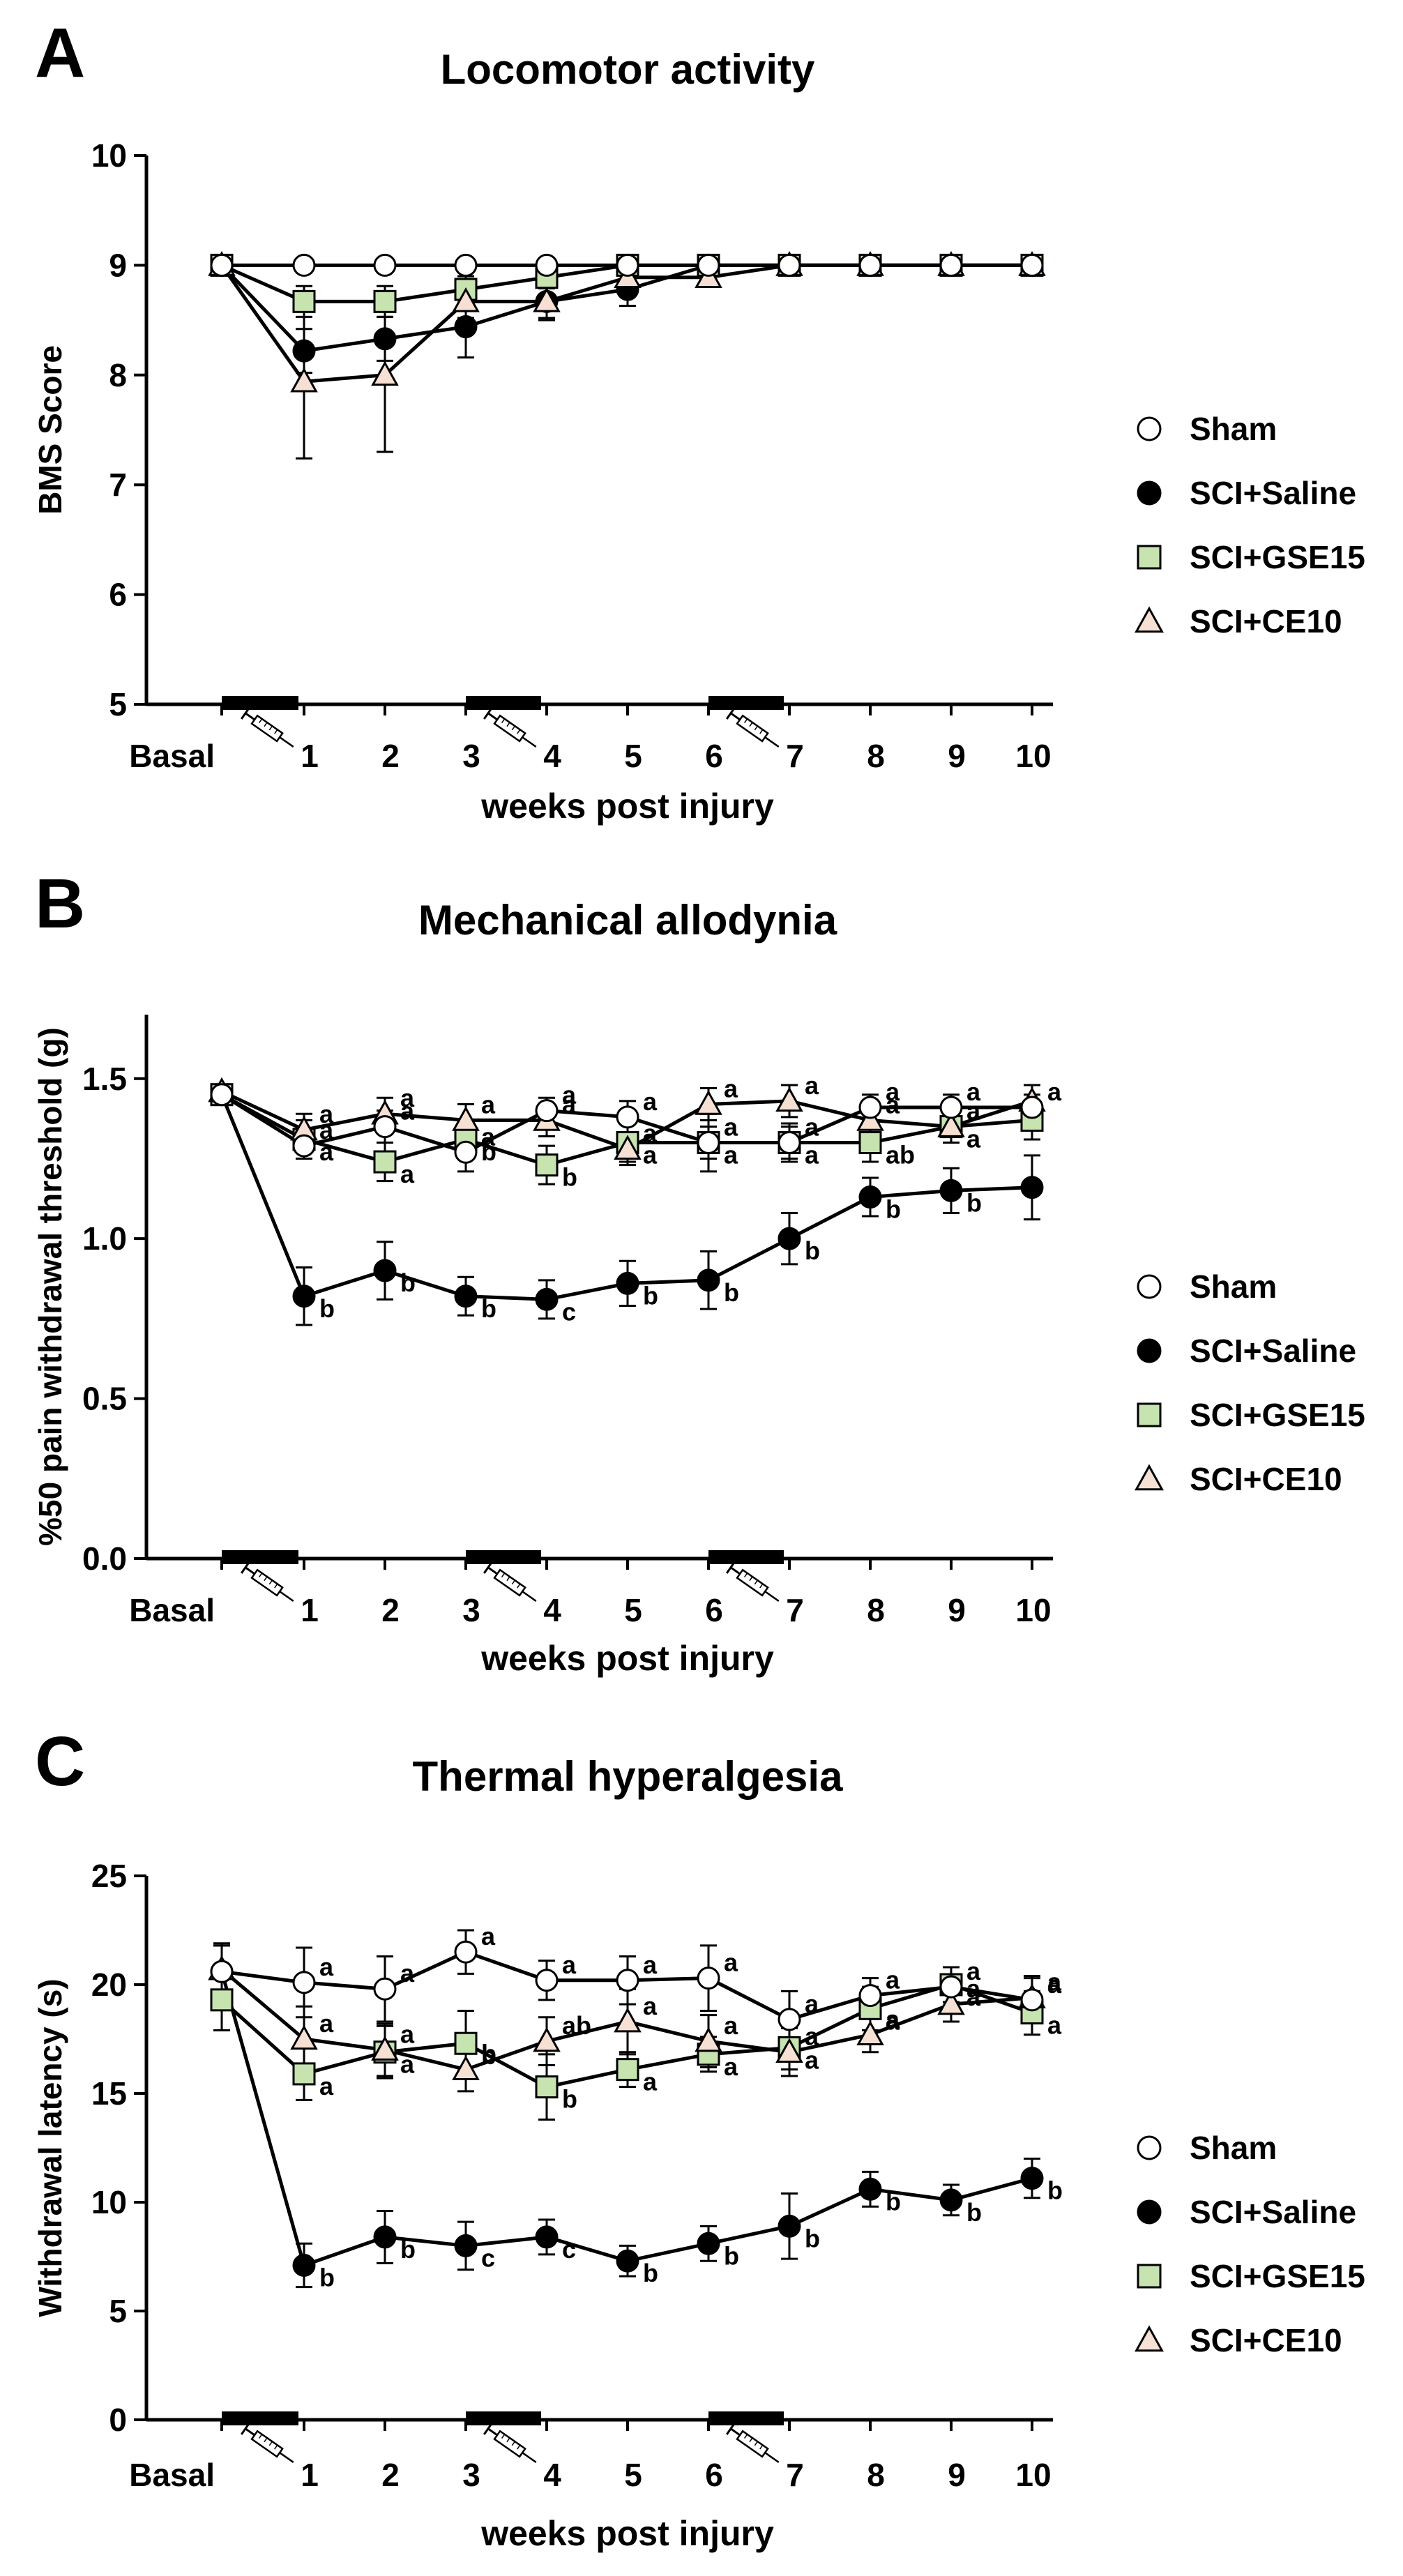 The height and width of the screenshot is (2576, 1403). Describe the element at coordinates (109, 1876) in the screenshot. I see `y-tick-label: 25` at that location.